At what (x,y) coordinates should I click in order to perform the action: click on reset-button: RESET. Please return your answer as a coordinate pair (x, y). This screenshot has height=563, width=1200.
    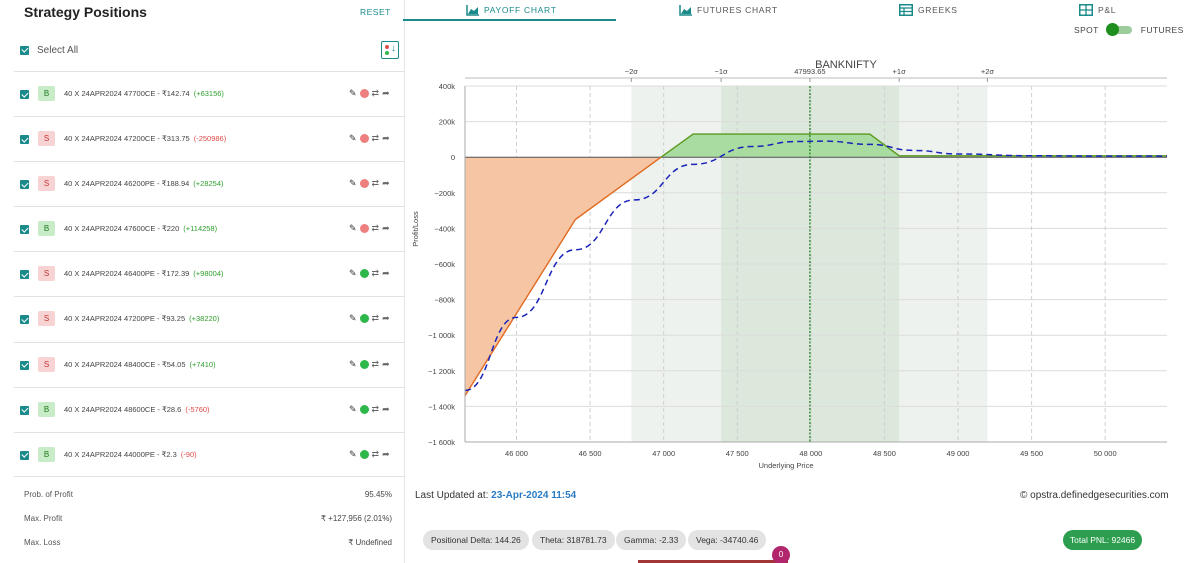
    Looking at the image, I should click on (375, 12).